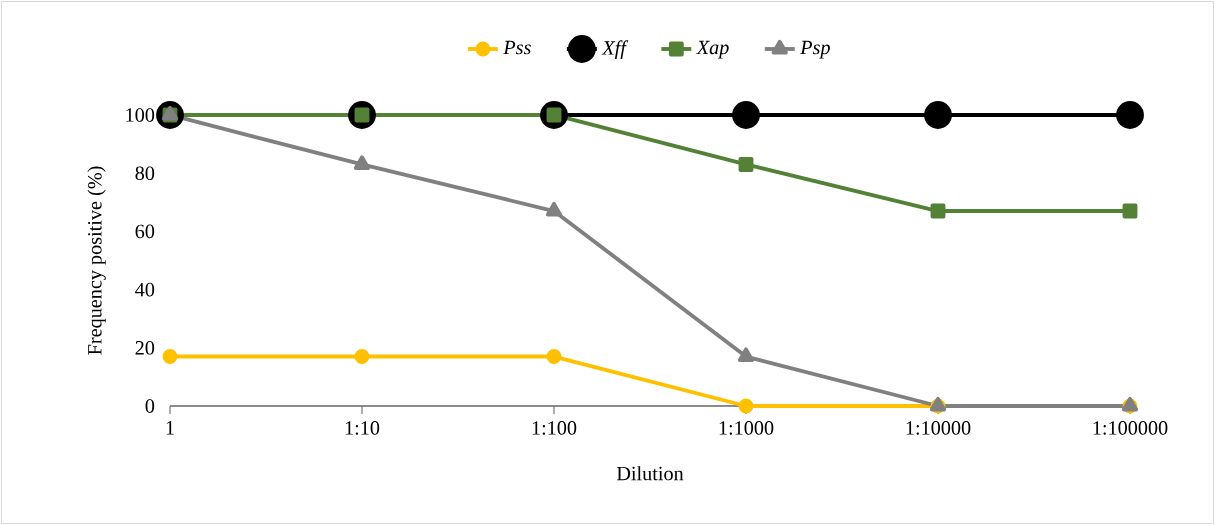  What do you see at coordinates (938, 428) in the screenshot?
I see `x-tick-label: 1:10000` at bounding box center [938, 428].